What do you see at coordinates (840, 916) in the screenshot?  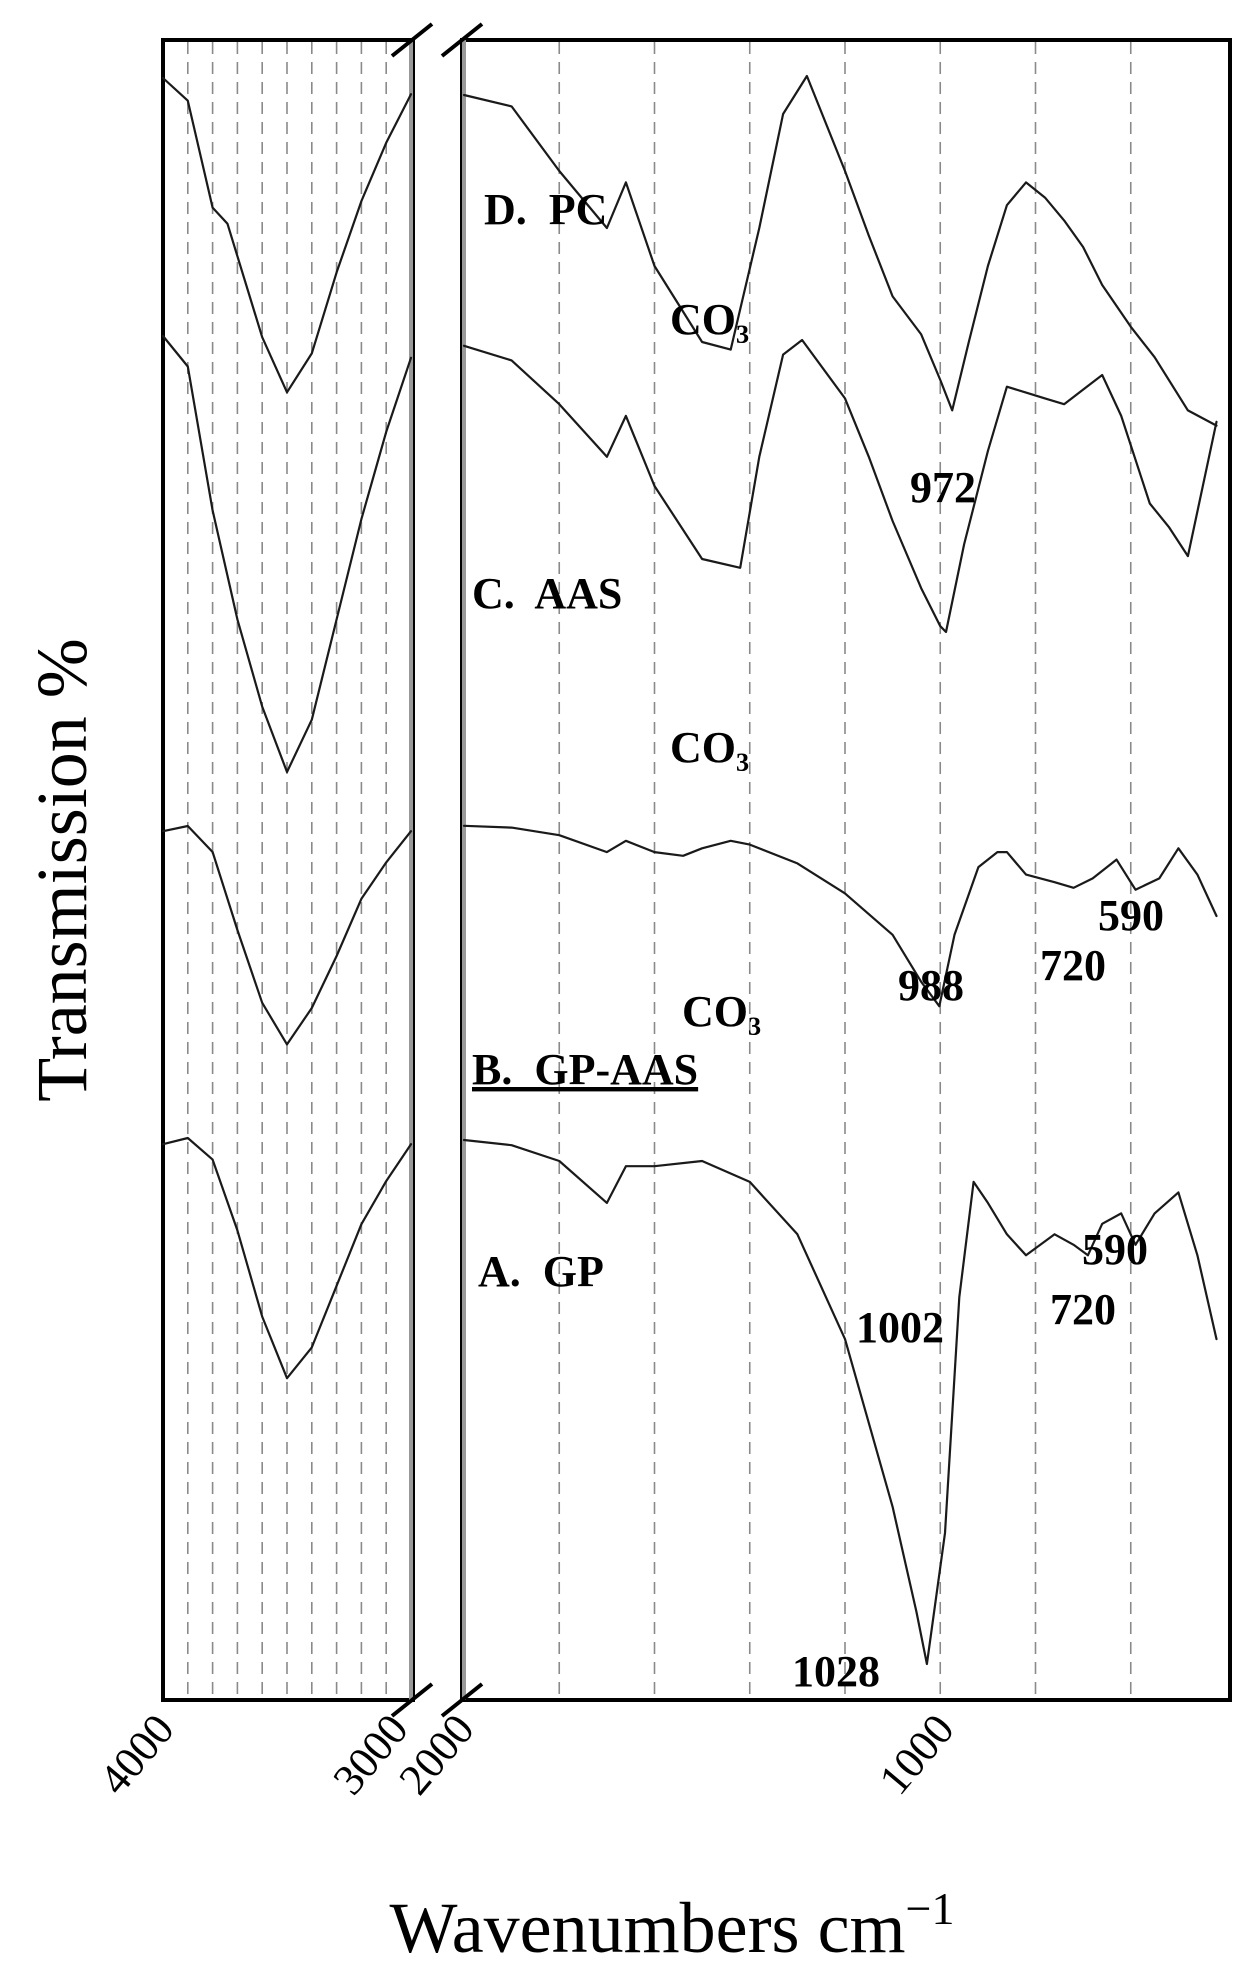 I see `spectrum-b-gp-aas-right` at bounding box center [840, 916].